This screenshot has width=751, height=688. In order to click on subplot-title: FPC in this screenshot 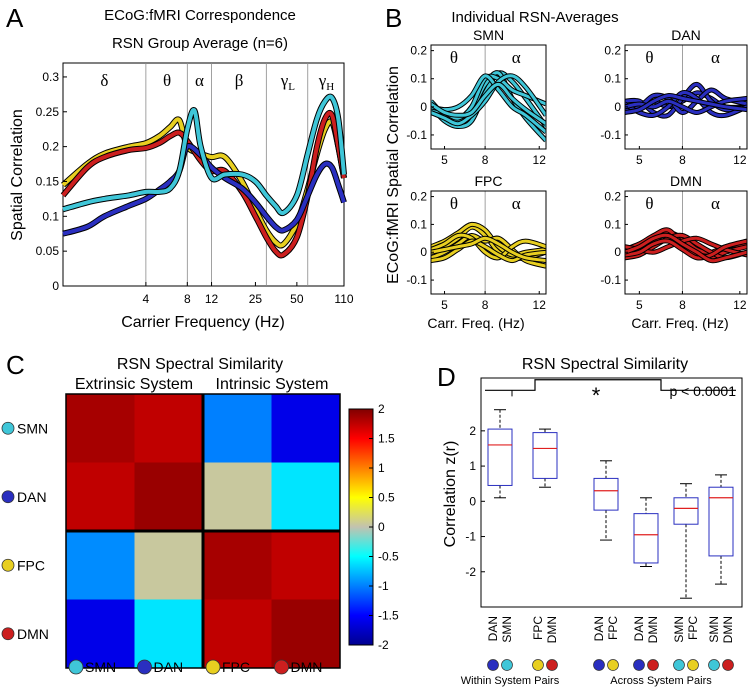, I will do `click(489, 181)`.